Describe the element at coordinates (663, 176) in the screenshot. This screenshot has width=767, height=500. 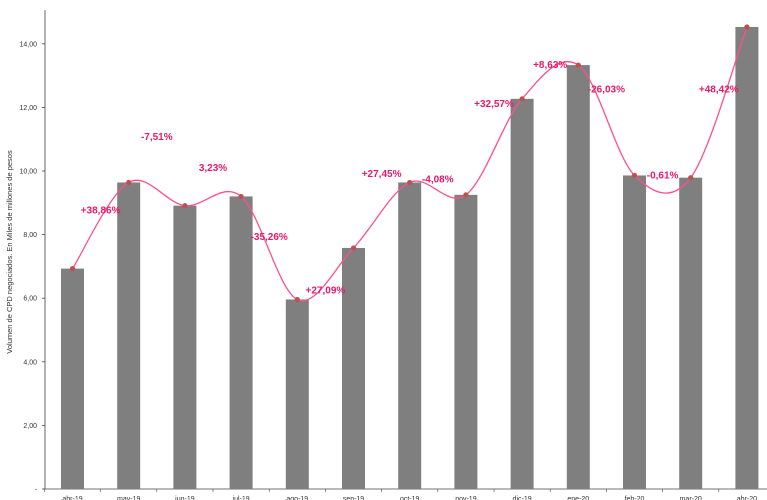
I see `change-label: -0,61%` at that location.